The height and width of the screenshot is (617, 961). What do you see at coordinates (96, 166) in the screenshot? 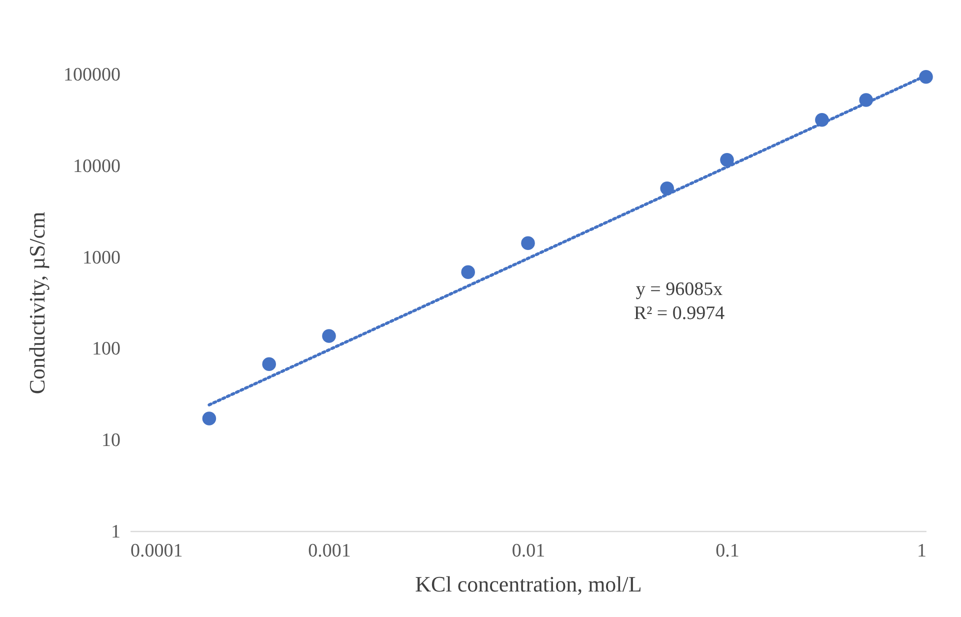
I see `y-tick-label: 10000` at bounding box center [96, 166].